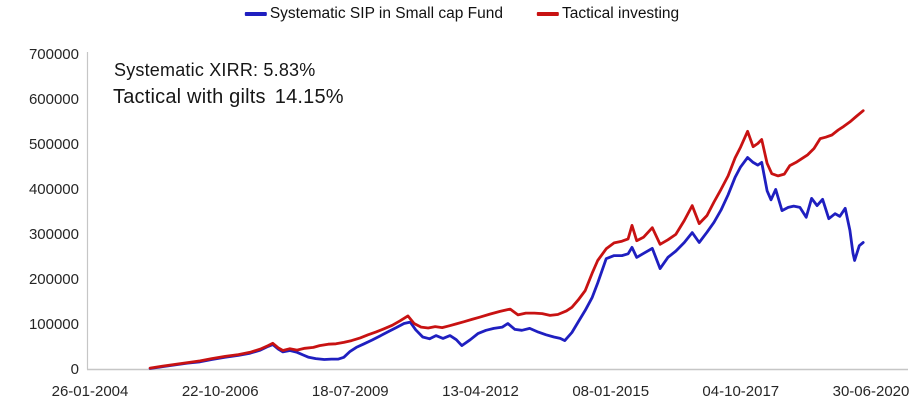 This screenshot has height=417, width=924. Describe the element at coordinates (215, 70) in the screenshot. I see `annotation-systematic-xirr: Systematic XIRR: 5.83%` at that location.